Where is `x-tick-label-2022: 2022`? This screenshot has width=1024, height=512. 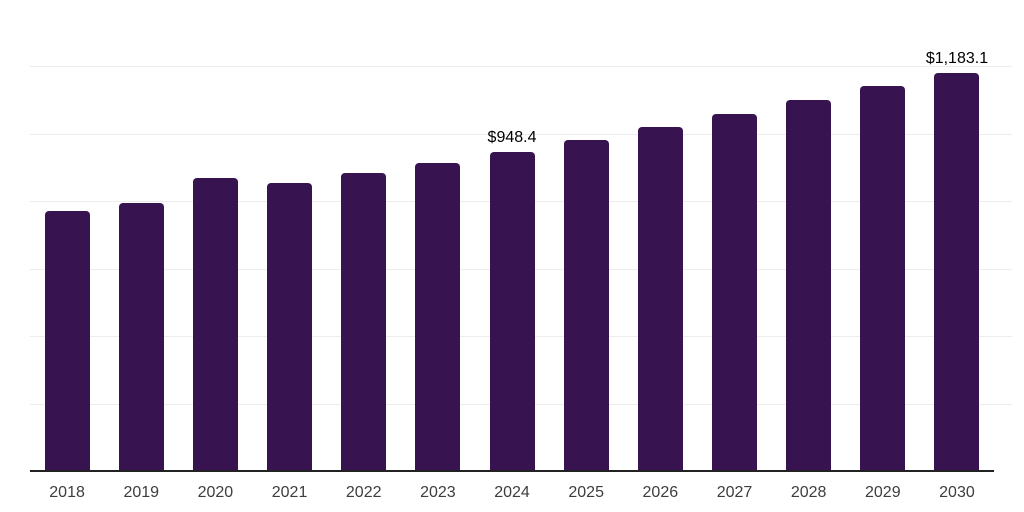
x-tick-label-2022: 2022 is located at coordinates (363, 492).